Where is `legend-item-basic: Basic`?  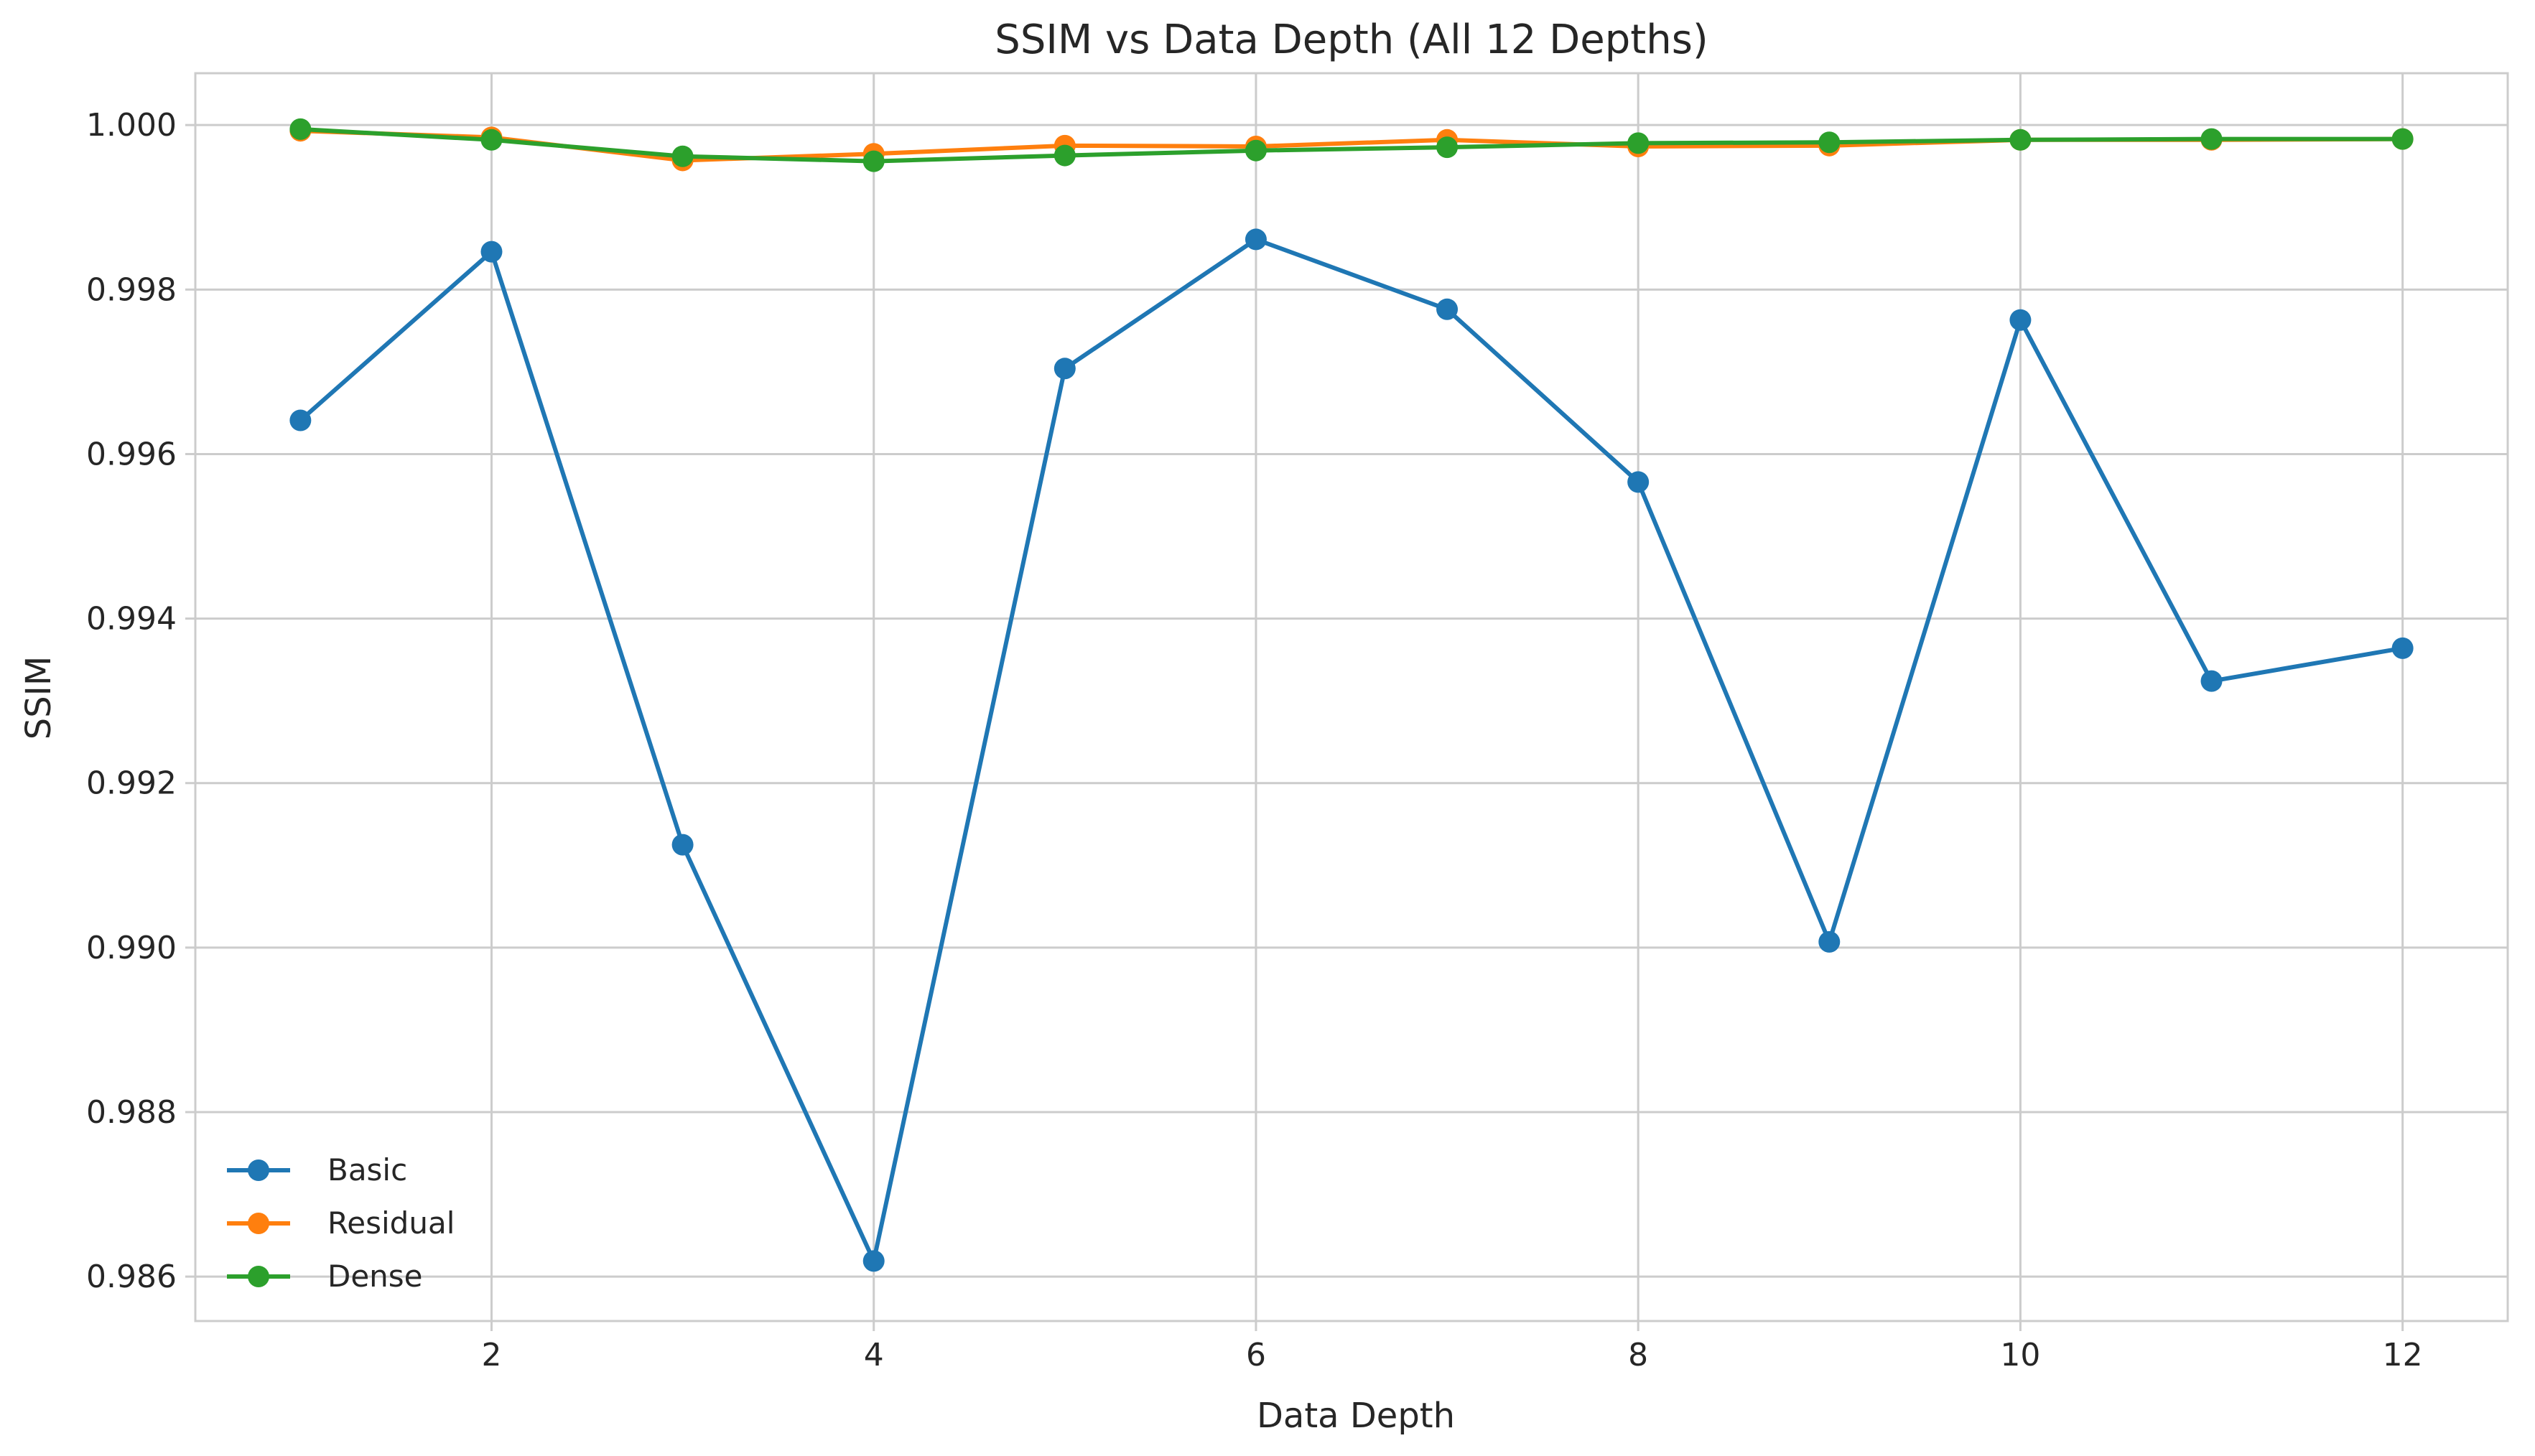
legend-item-basic: Basic is located at coordinates (317, 1169).